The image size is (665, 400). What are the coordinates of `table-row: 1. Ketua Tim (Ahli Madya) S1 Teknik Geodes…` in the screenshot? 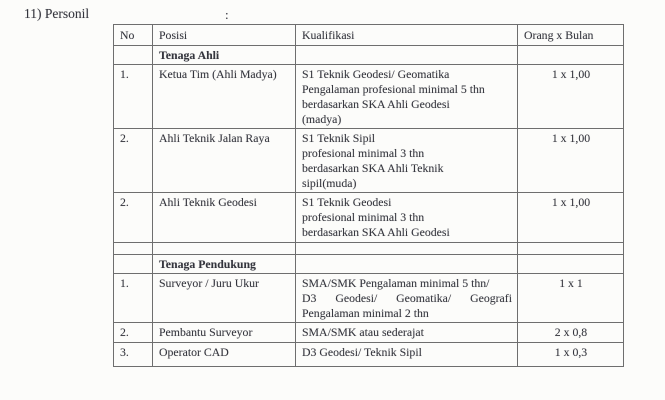 It's located at (368, 96).